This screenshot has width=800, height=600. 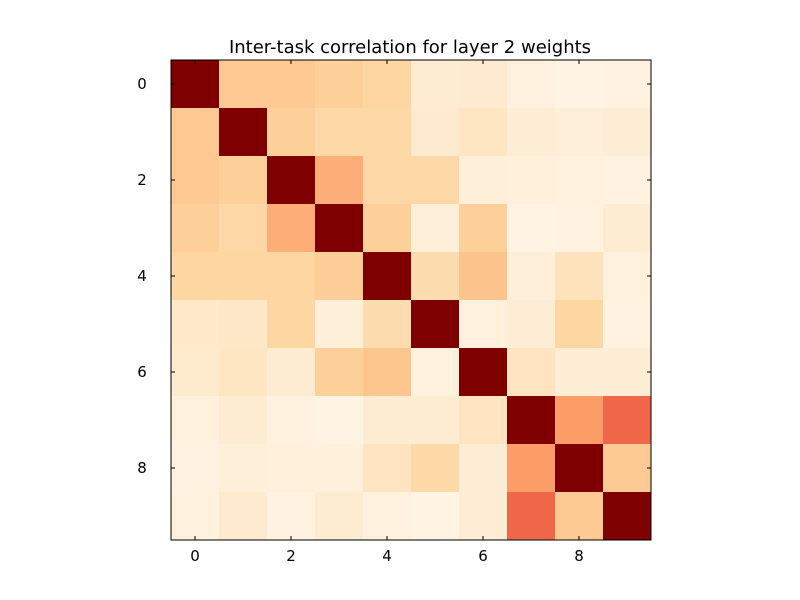 What do you see at coordinates (627, 372) in the screenshot?
I see `heatmap-cell-r6-c9` at bounding box center [627, 372].